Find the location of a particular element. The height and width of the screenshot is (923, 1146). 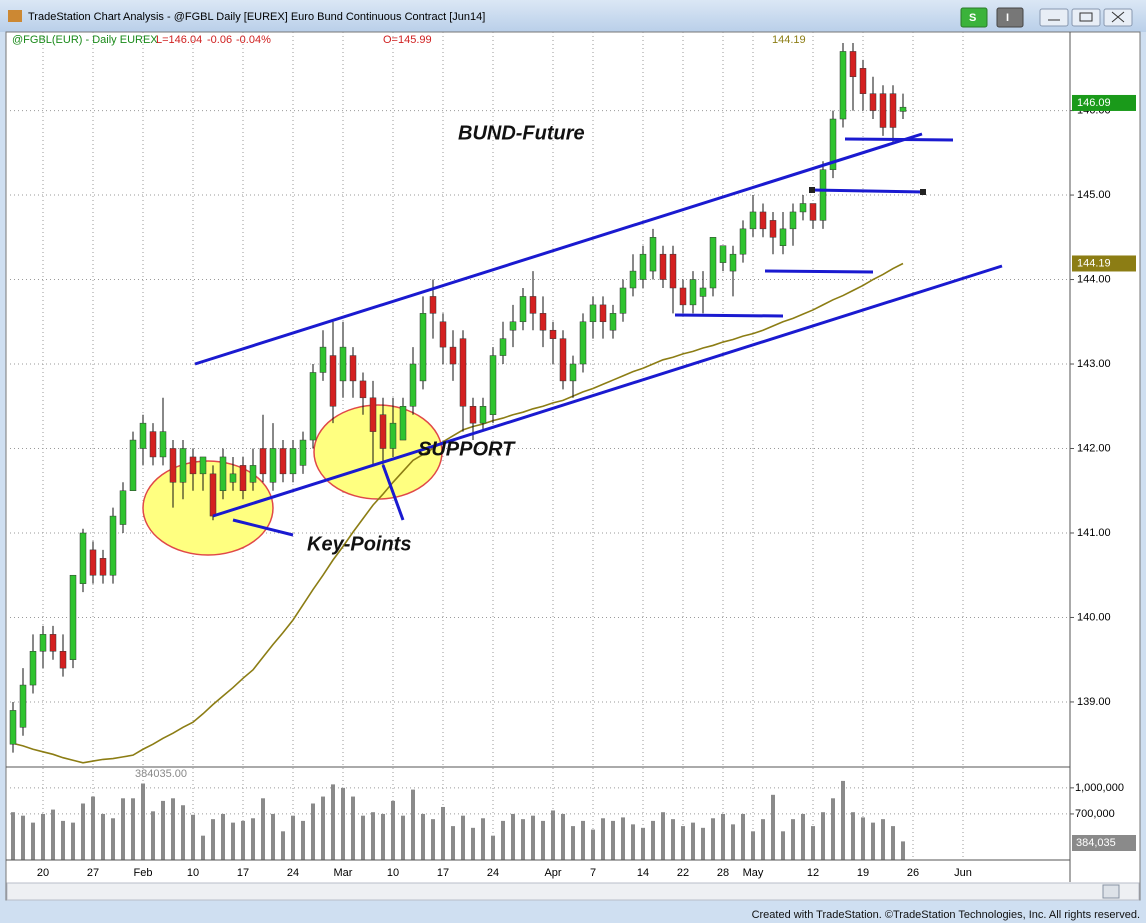

window-button-glyphs is located at coordinates (1086, 17).